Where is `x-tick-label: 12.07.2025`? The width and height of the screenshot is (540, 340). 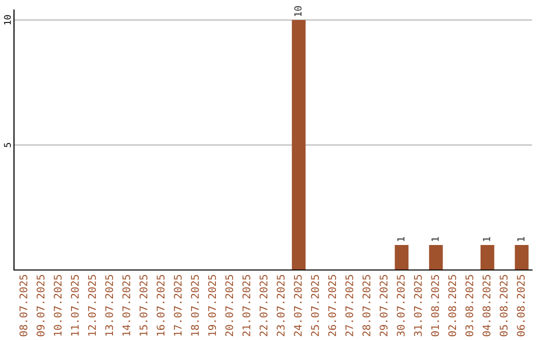 x-tick-label: 12.07.2025 is located at coordinates (92, 305).